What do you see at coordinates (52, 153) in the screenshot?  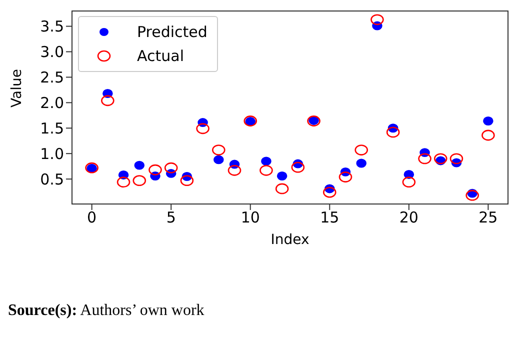 I see `y-tick-label: 1.0` at bounding box center [52, 153].